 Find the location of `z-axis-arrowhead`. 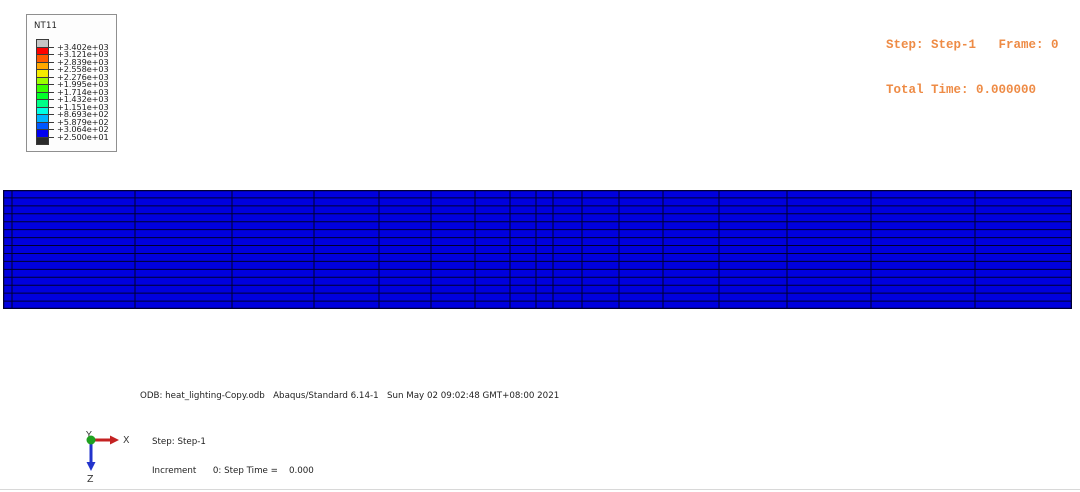

z-axis-arrowhead is located at coordinates (91, 466).